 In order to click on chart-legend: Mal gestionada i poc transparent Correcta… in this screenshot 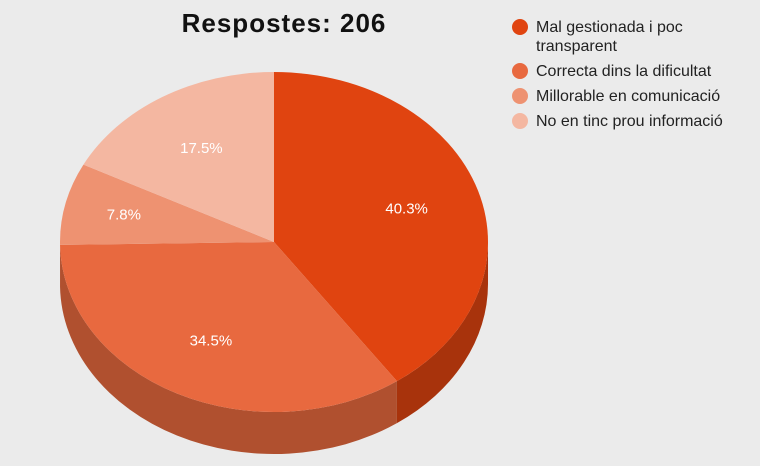, I will do `click(632, 77)`.